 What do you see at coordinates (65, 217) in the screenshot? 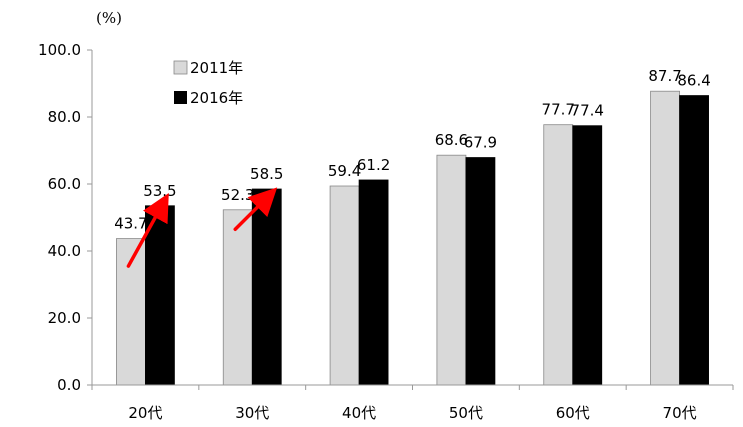
I see `y-axis-ticks: 0.0 20.0 40.0 60.0 80.0 100.0` at bounding box center [65, 217].